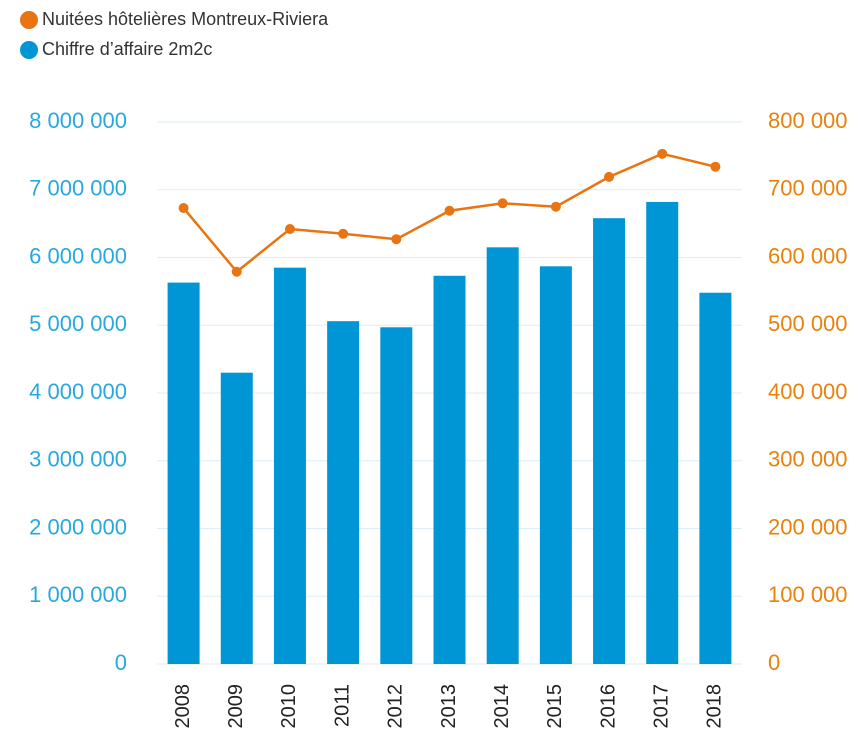 The height and width of the screenshot is (745, 862). What do you see at coordinates (808, 188) in the screenshot?
I see `y2-tick-label: 700 000` at bounding box center [808, 188].